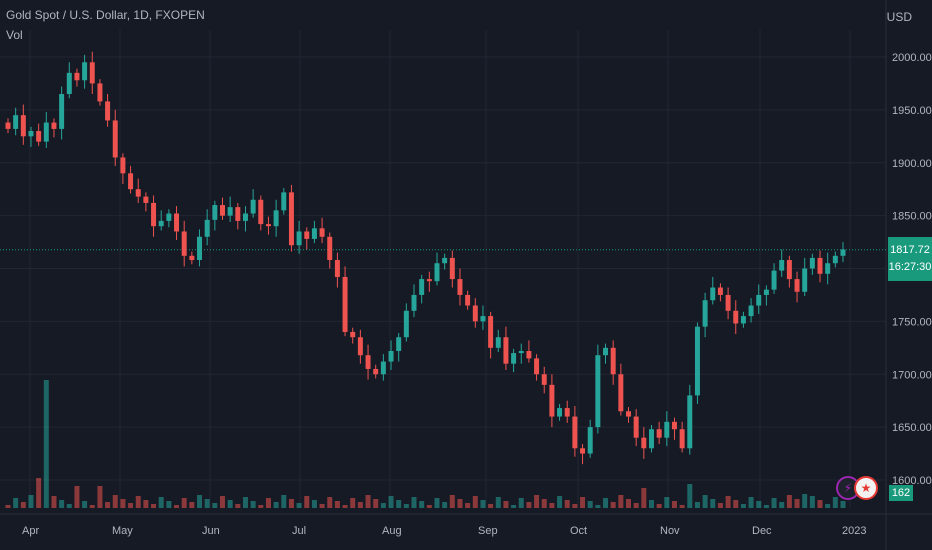 The height and width of the screenshot is (550, 932). What do you see at coordinates (105, 15) in the screenshot?
I see `symbol-title: Gold Spot / U.S. Dollar, 1D, FXOPEN` at bounding box center [105, 15].